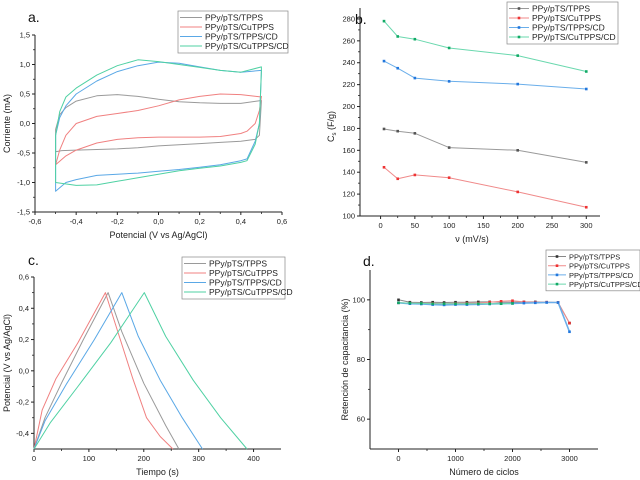 This screenshot has width=640, height=480. Describe the element at coordinates (348, 18) in the screenshot. I see `y-tick-label: 280` at that location.